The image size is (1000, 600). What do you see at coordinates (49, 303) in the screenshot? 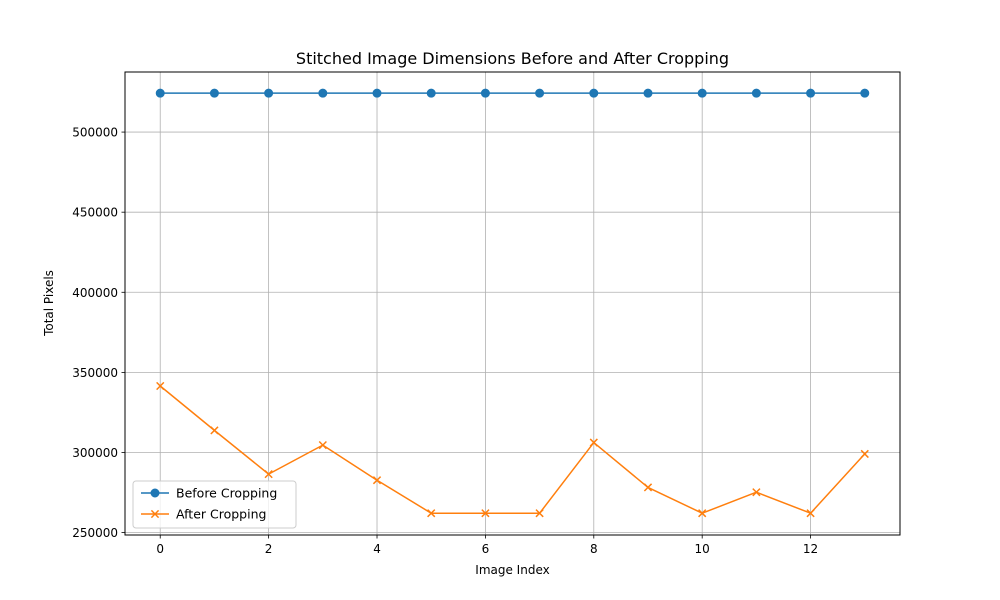
I see `y-axis-label: Total Pixels` at bounding box center [49, 303].